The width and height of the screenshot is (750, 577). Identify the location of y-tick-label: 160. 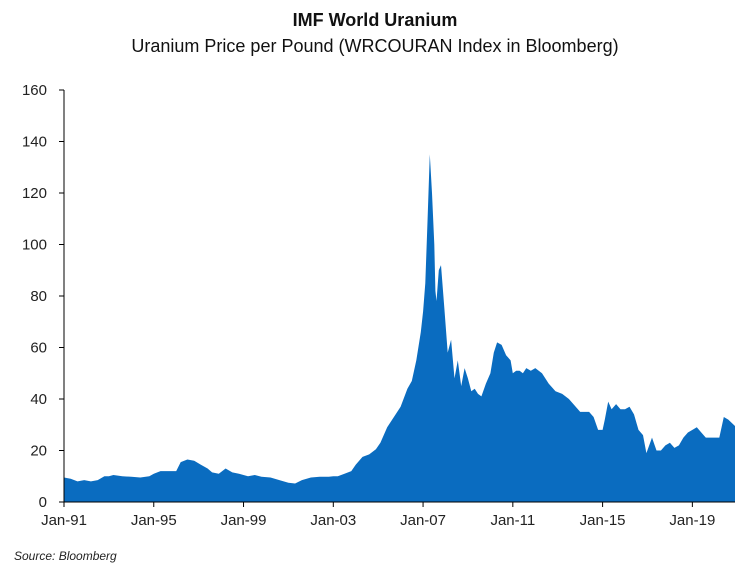
(34, 90).